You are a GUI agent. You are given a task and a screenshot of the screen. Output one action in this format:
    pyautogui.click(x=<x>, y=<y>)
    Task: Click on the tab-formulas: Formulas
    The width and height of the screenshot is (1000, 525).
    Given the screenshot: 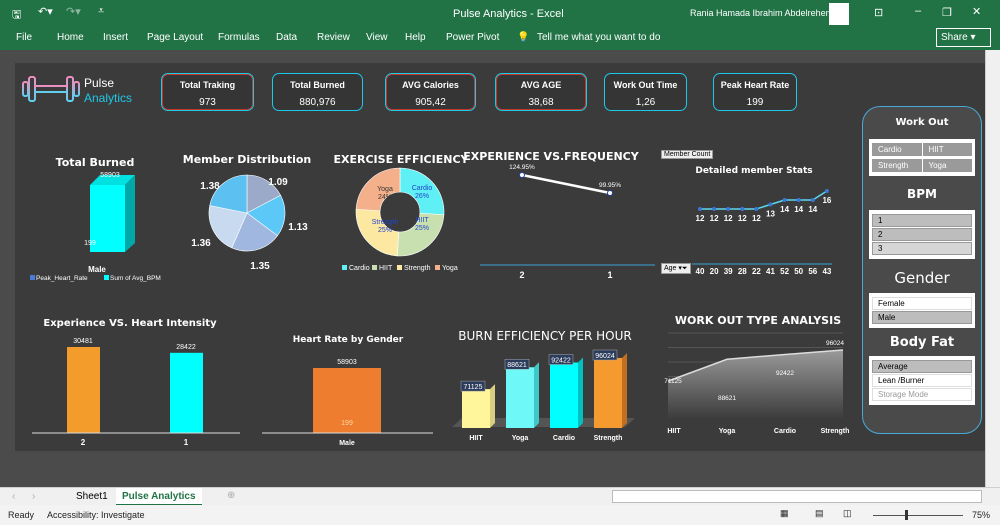 What is the action you would take?
    pyautogui.click(x=239, y=37)
    